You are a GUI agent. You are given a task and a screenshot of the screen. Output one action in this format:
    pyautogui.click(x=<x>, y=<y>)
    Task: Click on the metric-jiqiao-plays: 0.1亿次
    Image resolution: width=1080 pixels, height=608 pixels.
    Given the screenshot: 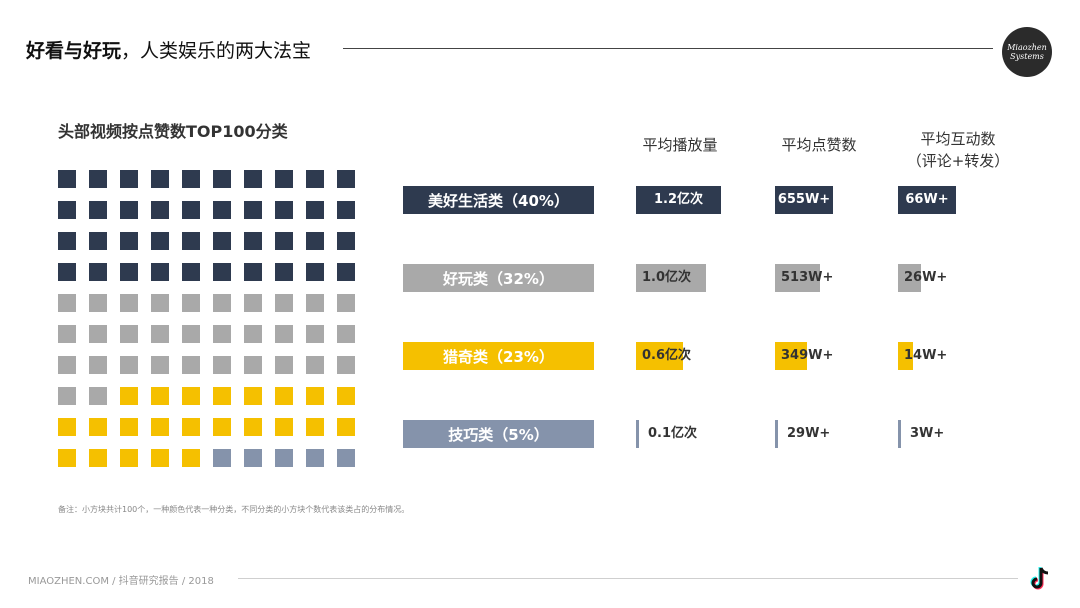 What is the action you would take?
    pyautogui.click(x=678, y=434)
    